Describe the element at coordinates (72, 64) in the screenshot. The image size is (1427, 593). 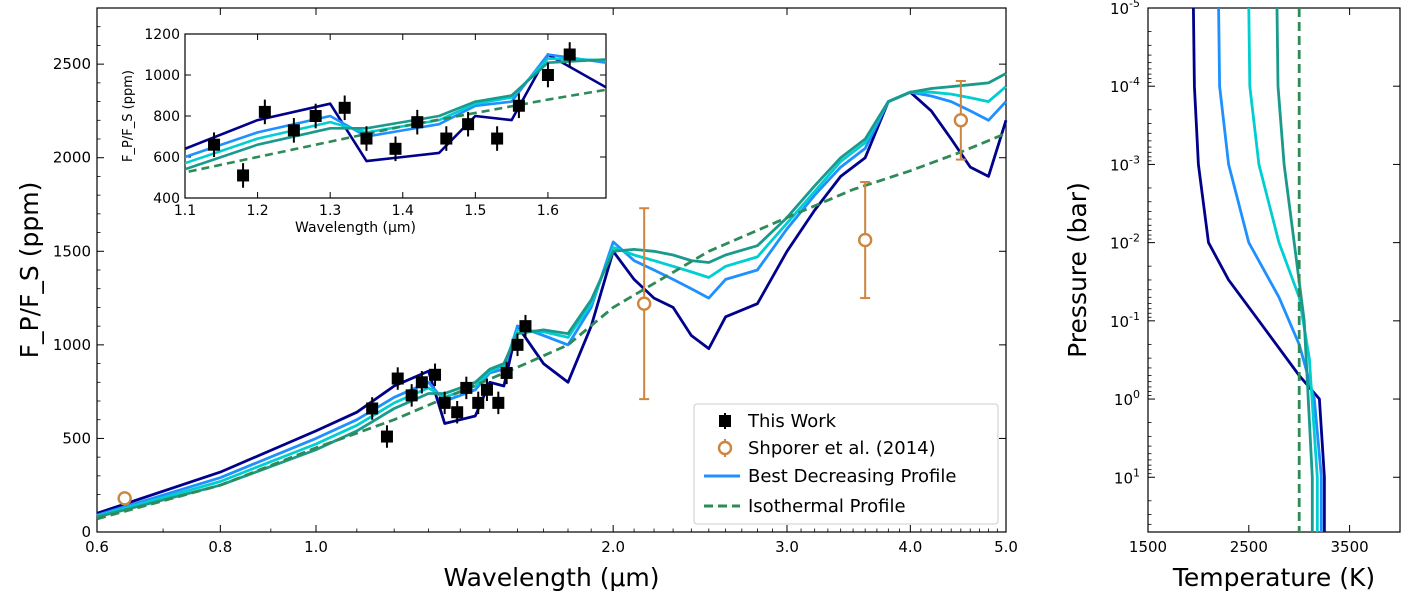
I see `main-y-tick-label: 2500` at that location.